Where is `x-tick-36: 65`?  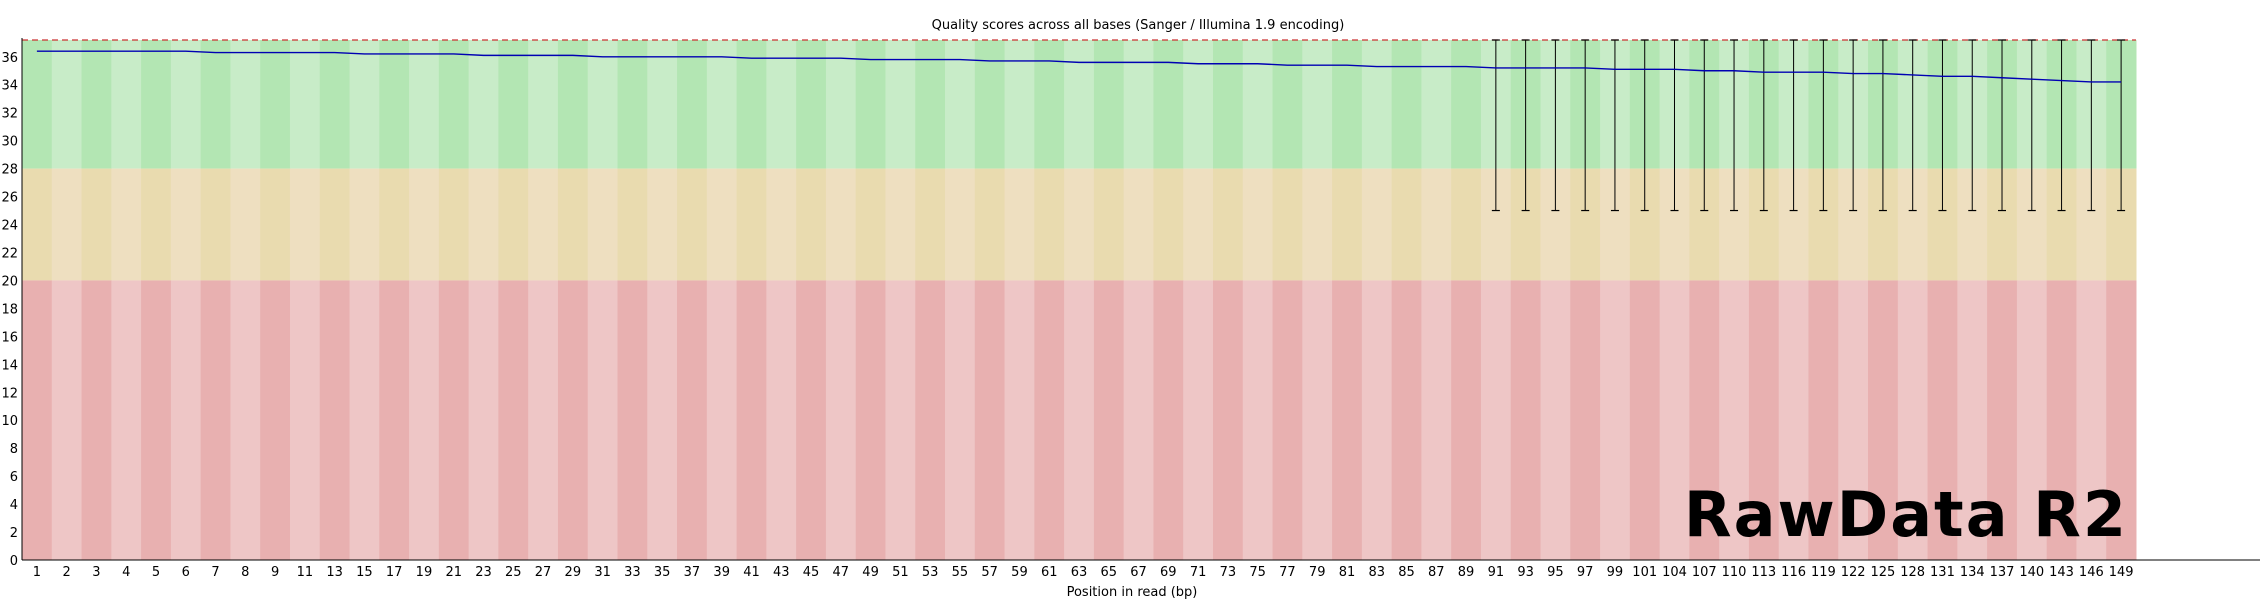 x-tick-36: 65 is located at coordinates (1108, 572).